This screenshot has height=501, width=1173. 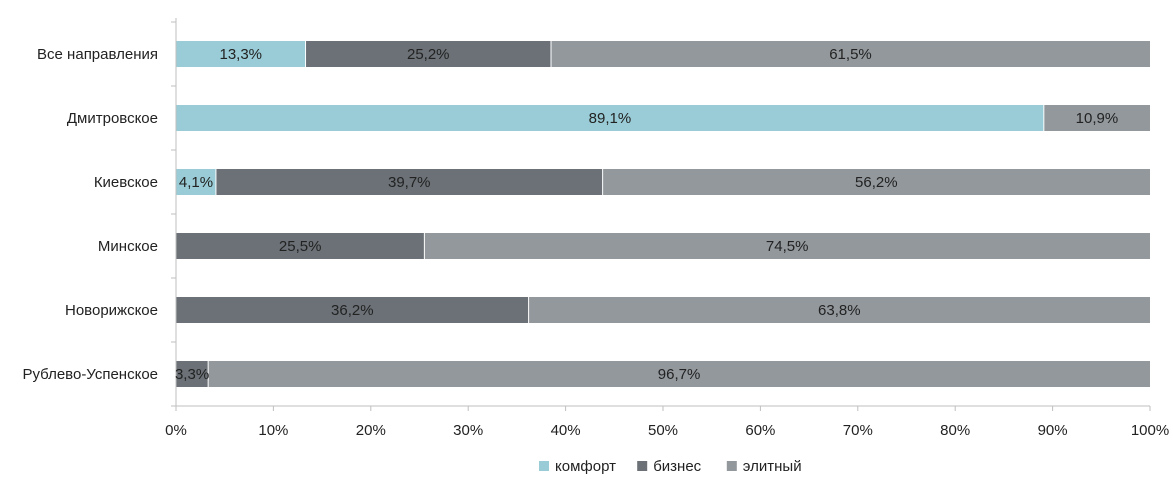 I want to click on legend-label: бизнес, so click(x=677, y=466).